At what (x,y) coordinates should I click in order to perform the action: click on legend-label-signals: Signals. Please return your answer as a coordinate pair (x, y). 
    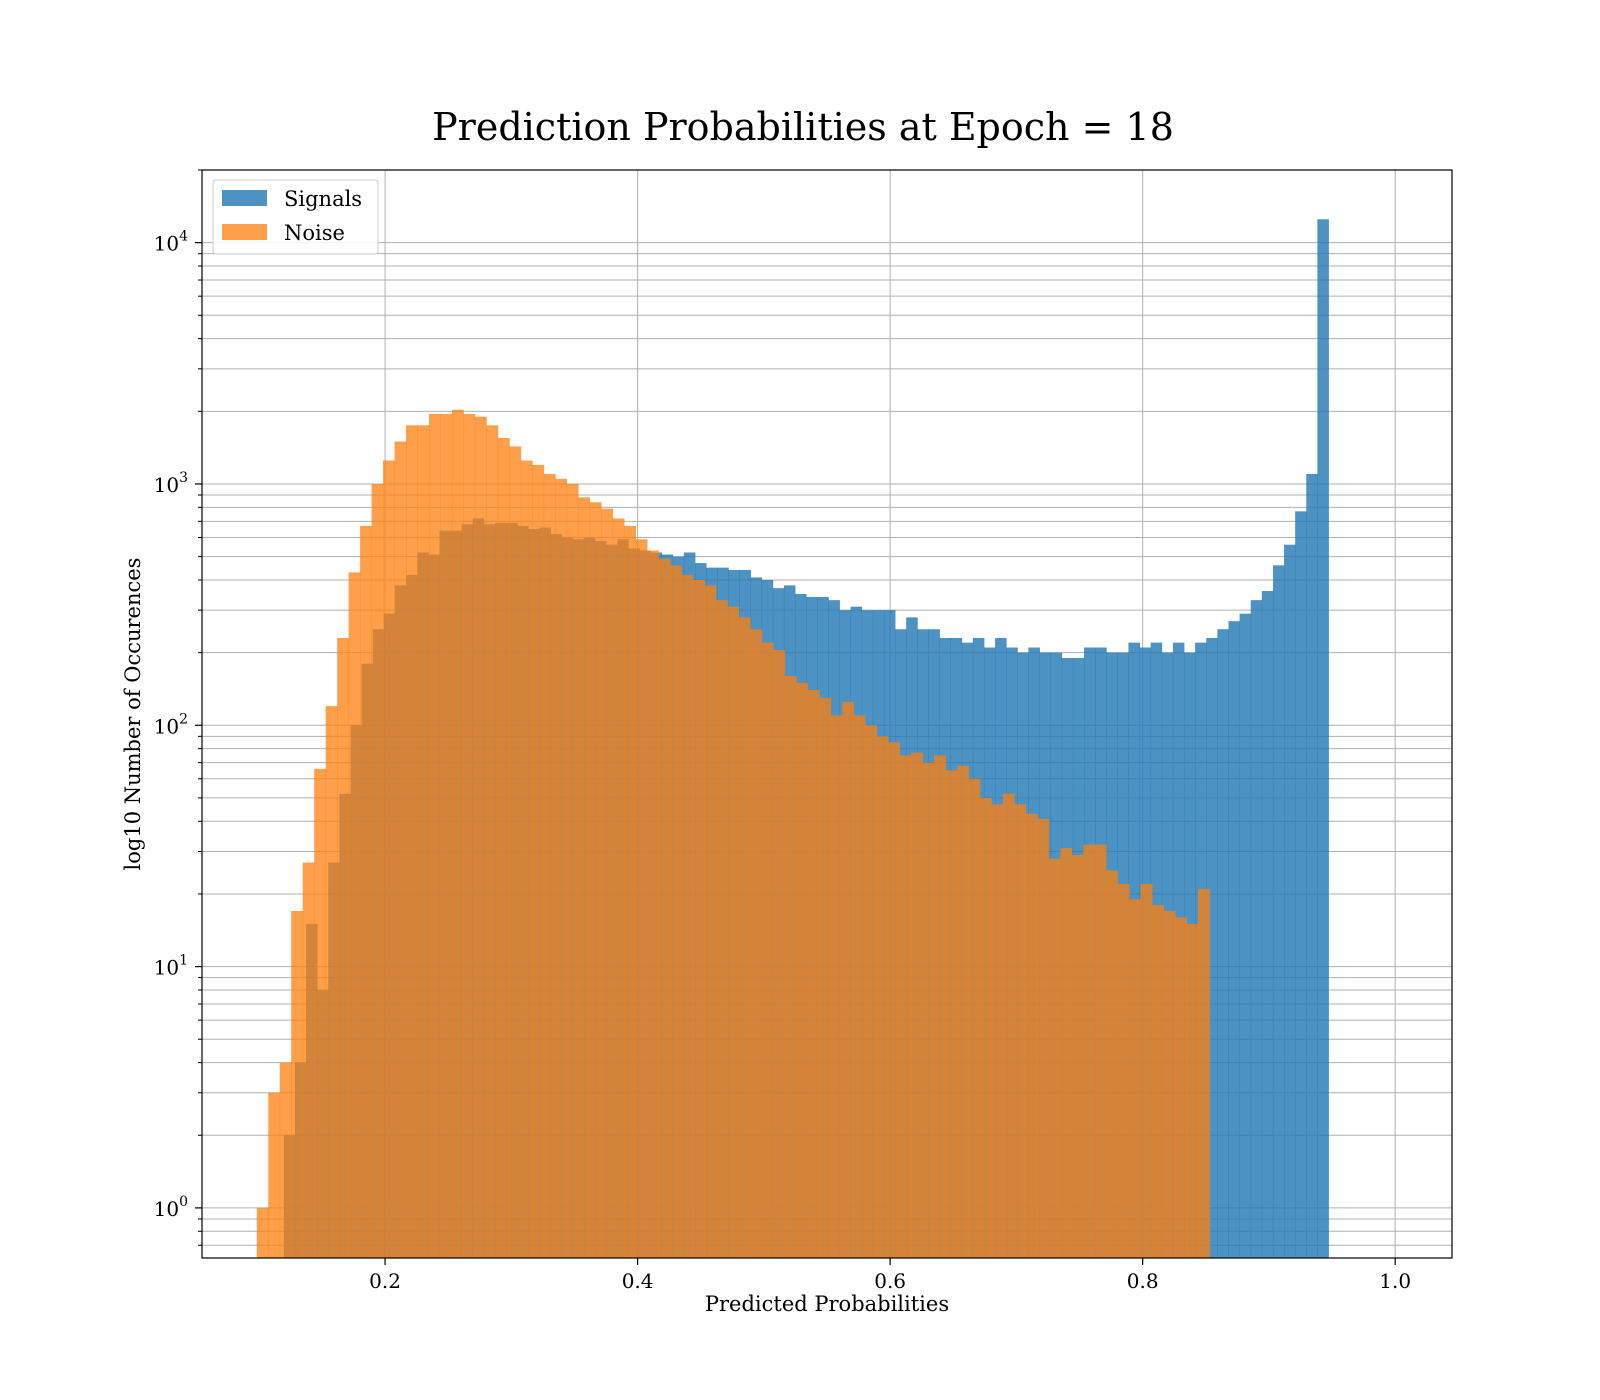
    Looking at the image, I should click on (323, 199).